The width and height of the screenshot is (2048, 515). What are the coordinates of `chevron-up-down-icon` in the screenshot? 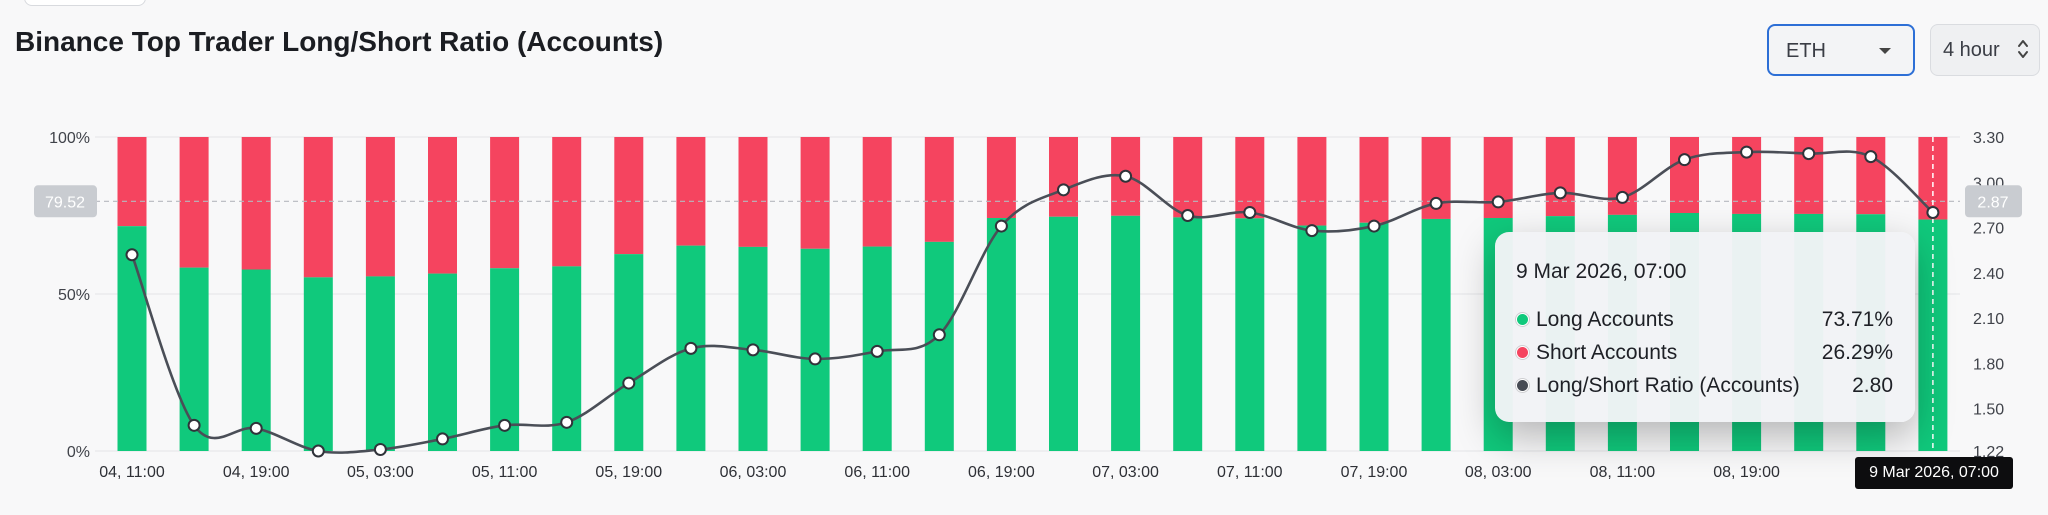 It's located at (2023, 49).